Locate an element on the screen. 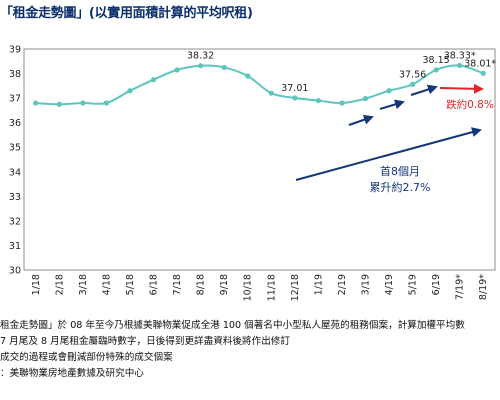  x-tick-label: 8/18 is located at coordinates (201, 284).